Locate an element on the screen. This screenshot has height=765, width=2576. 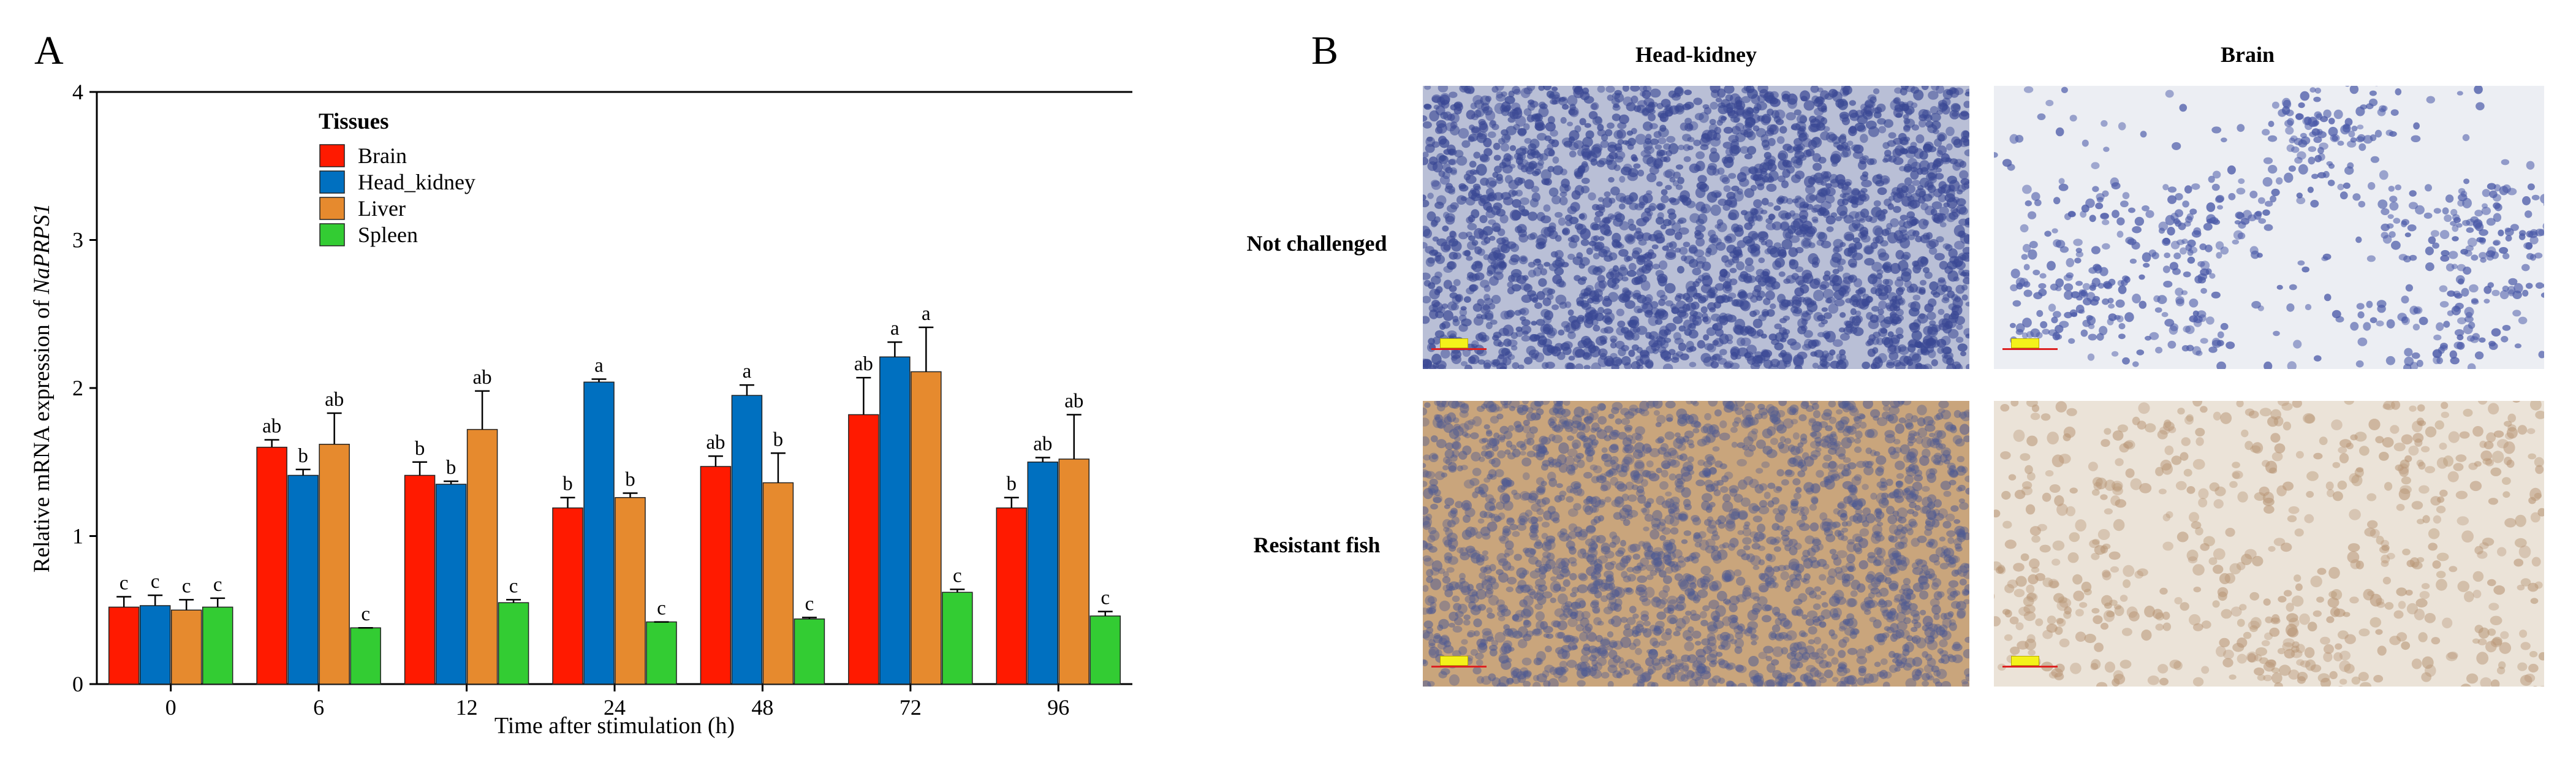
y-tick-label: 4 is located at coordinates (77, 92).